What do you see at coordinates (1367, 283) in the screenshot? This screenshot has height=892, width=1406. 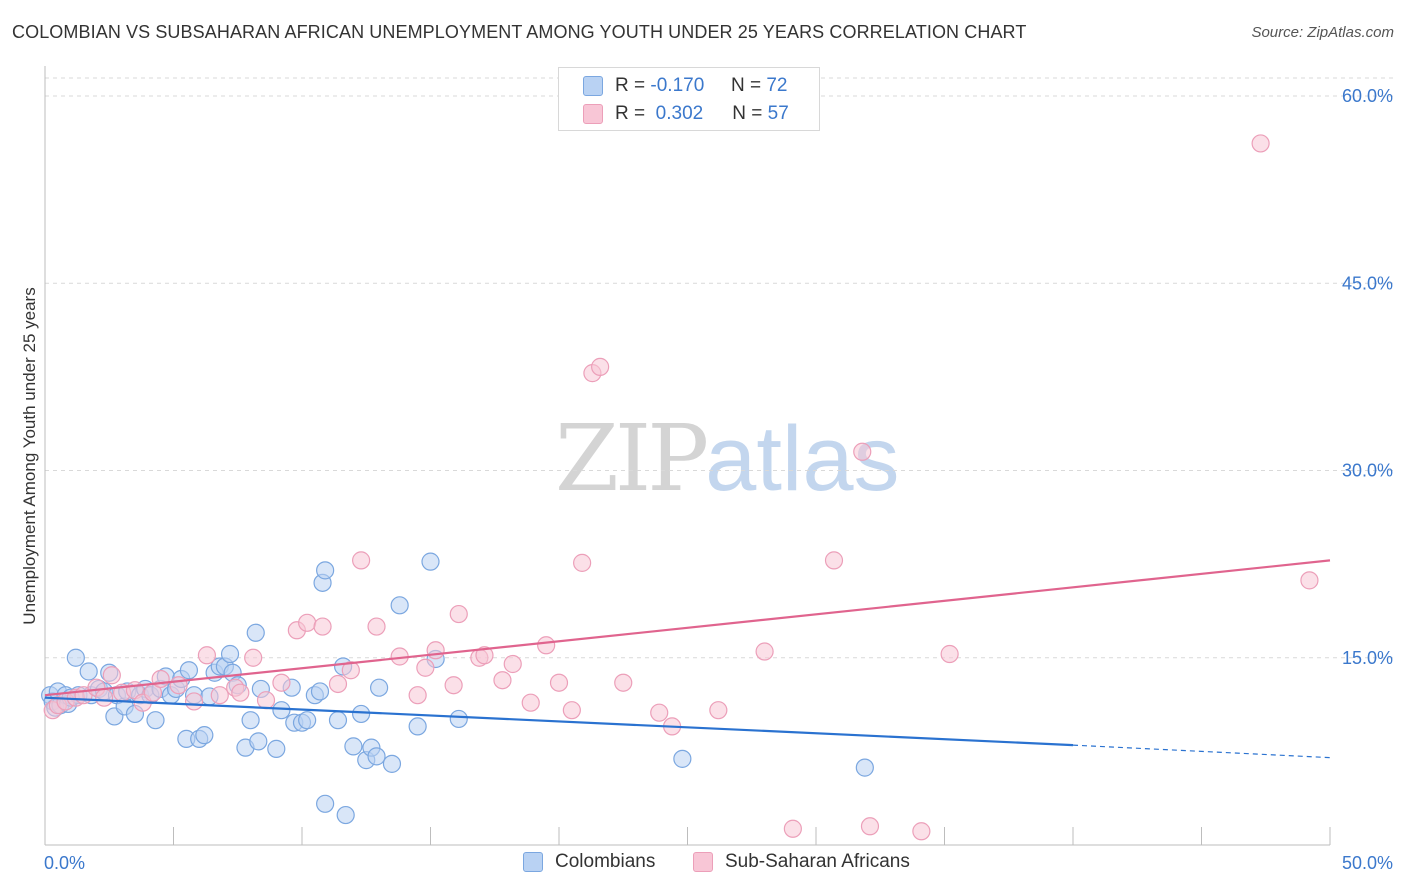 I see `y-tick-label: 45.0%` at bounding box center [1367, 283].